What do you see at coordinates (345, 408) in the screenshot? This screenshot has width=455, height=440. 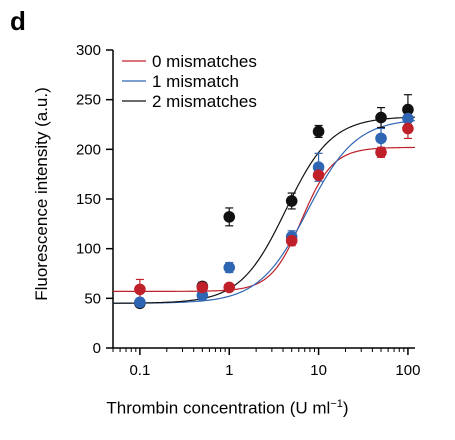 I see `x-axis-label-end: )` at bounding box center [345, 408].